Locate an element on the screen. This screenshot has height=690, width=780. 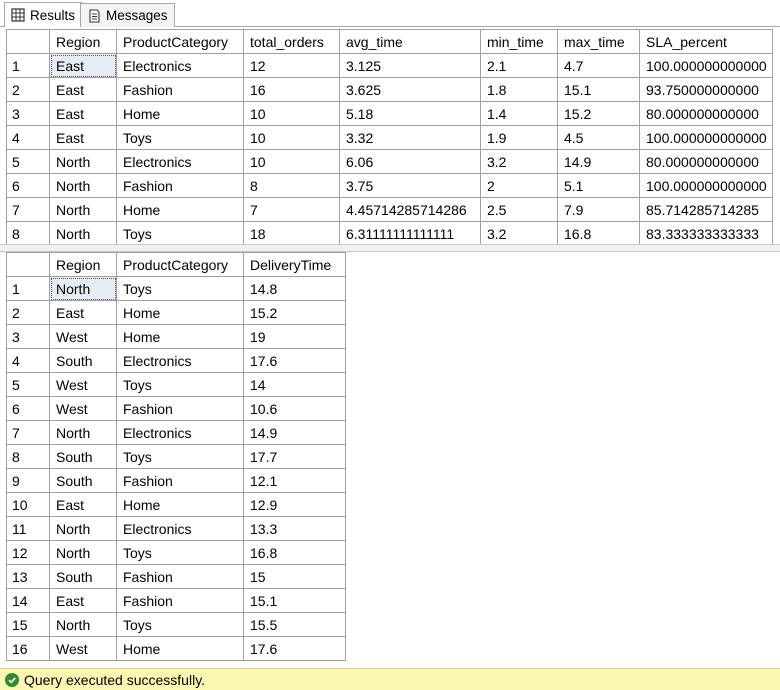
grid-cell: 15.1 is located at coordinates (598, 89).